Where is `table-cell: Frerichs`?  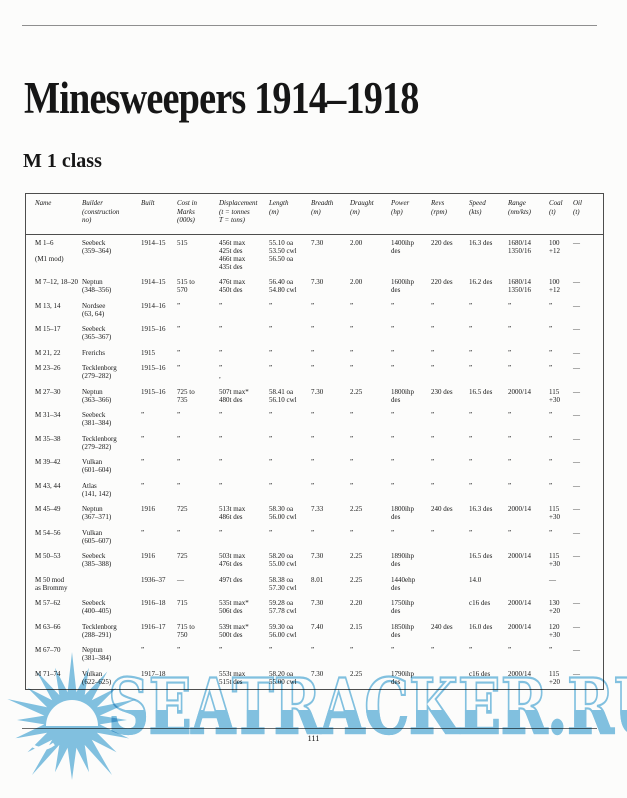 table-cell: Frerichs is located at coordinates (93, 352).